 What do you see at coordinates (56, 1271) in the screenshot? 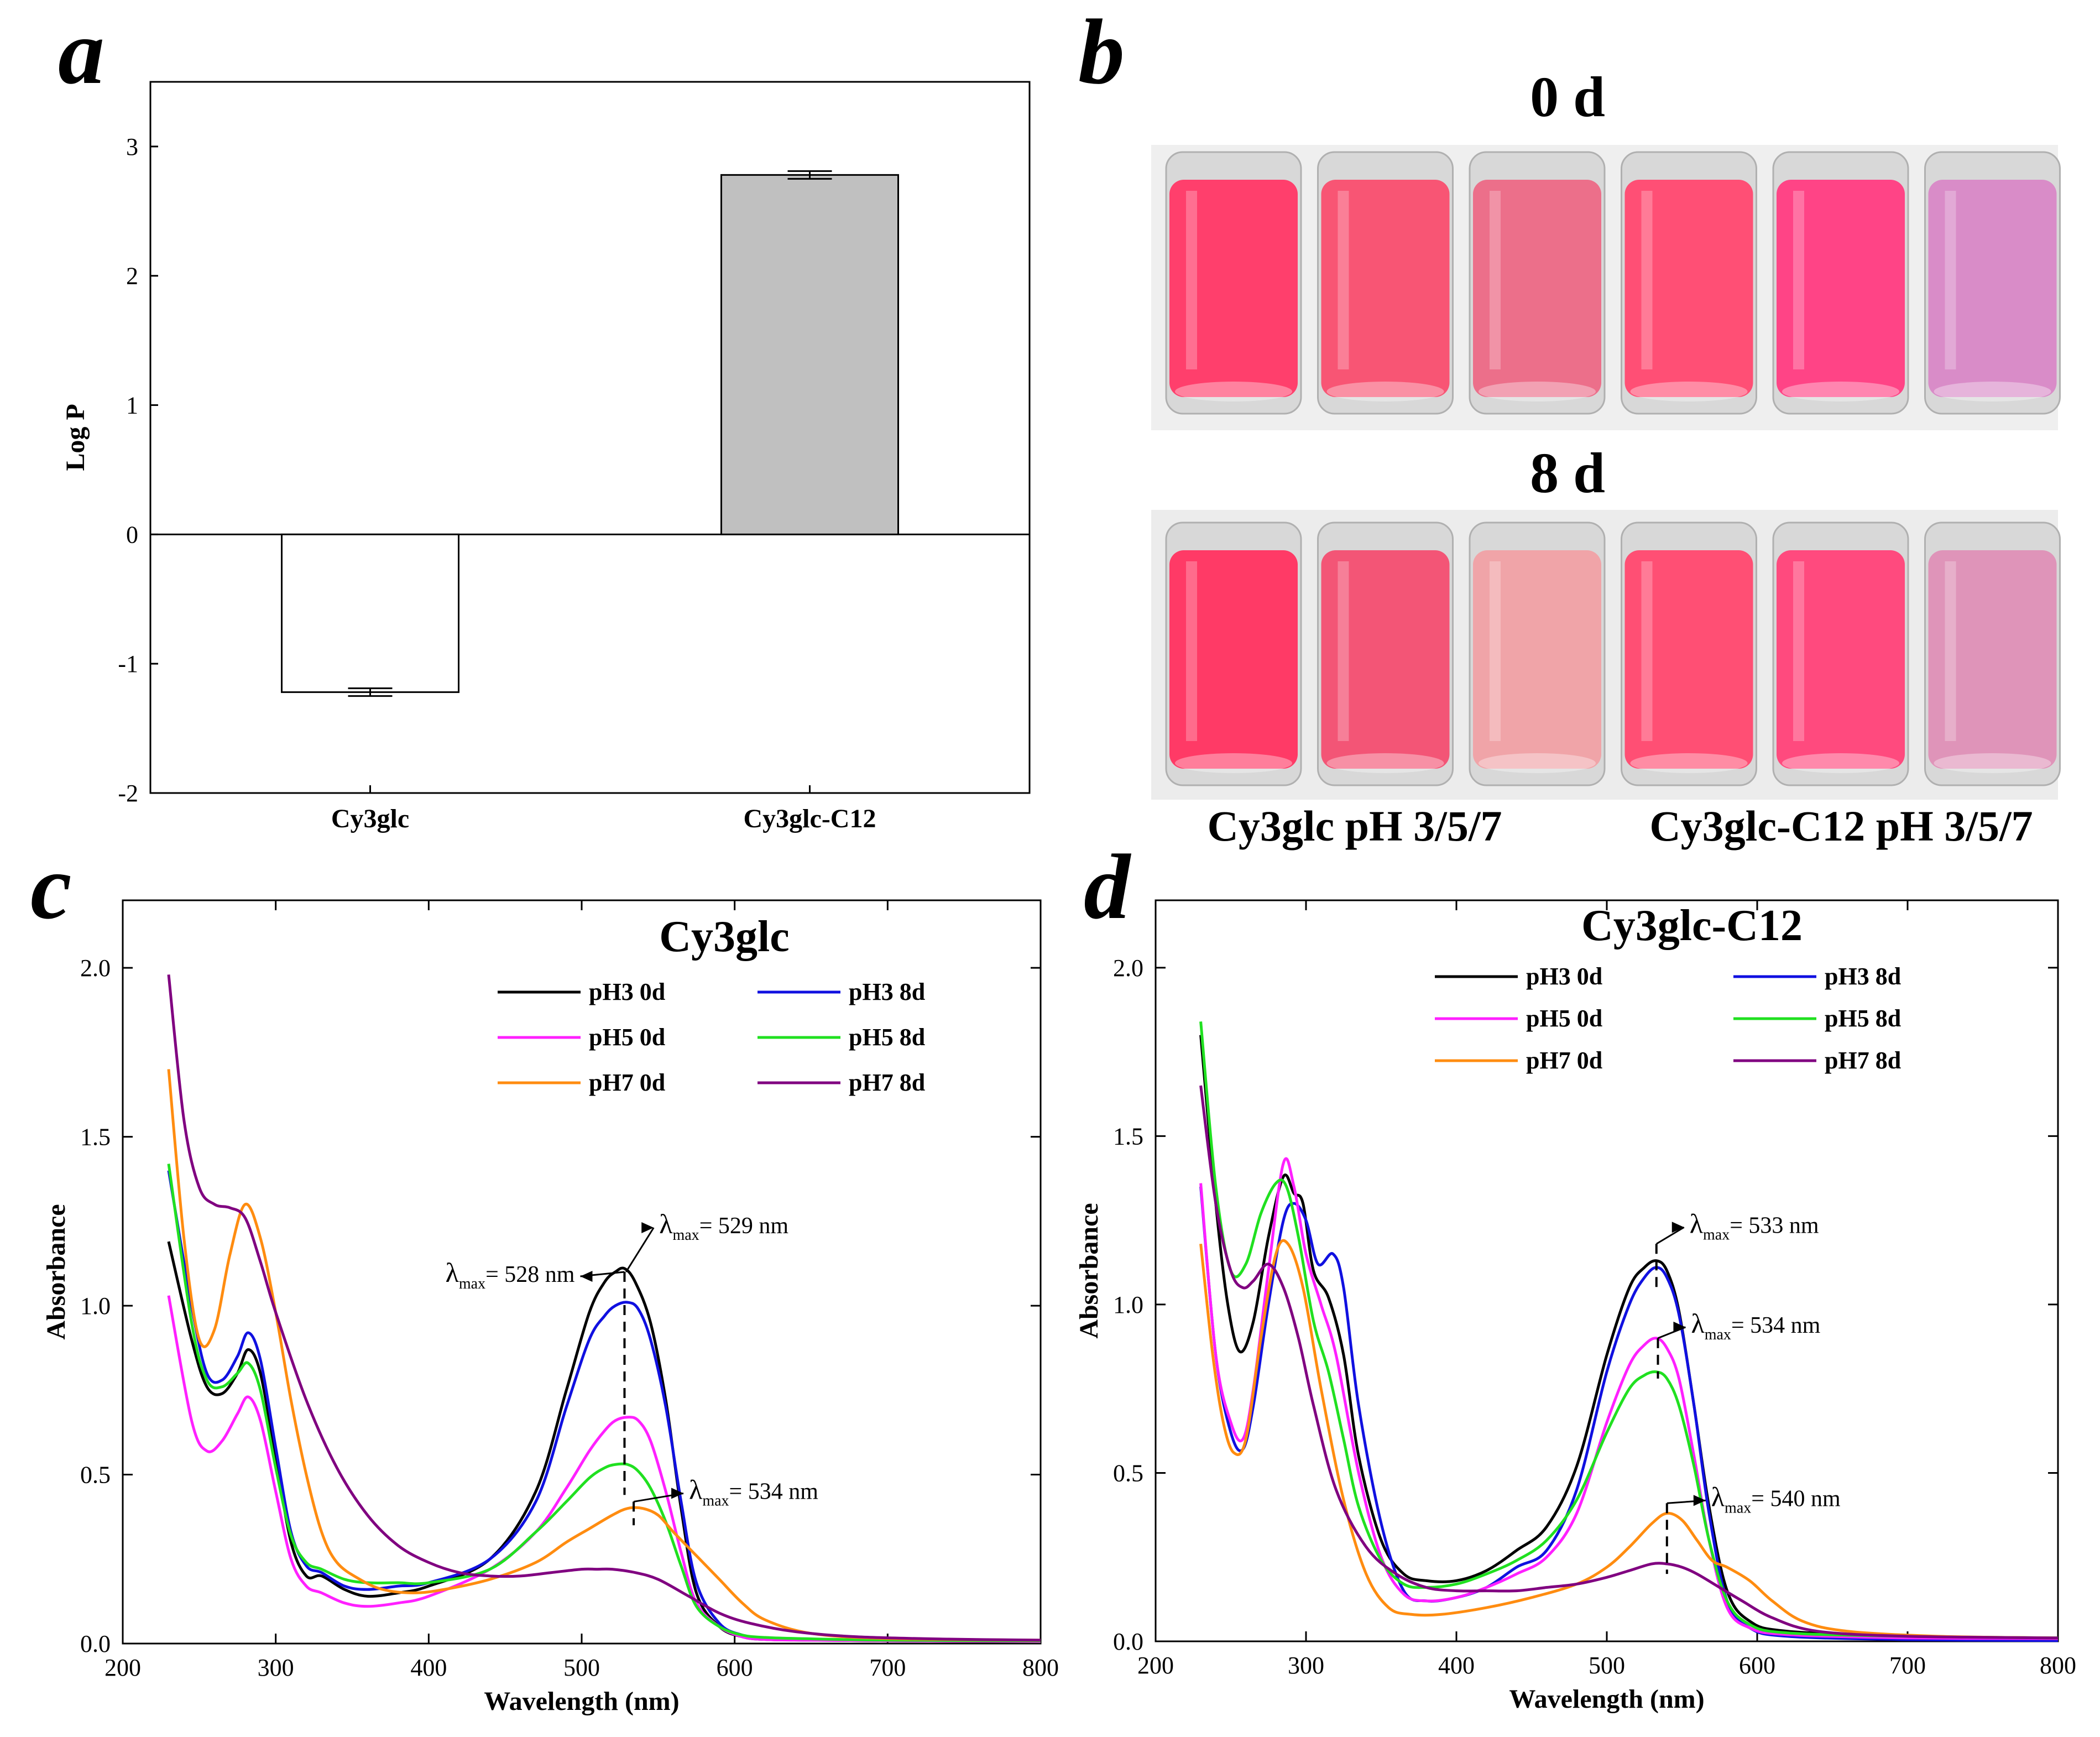
I see `y-axis-label: Absorbance` at bounding box center [56, 1271].